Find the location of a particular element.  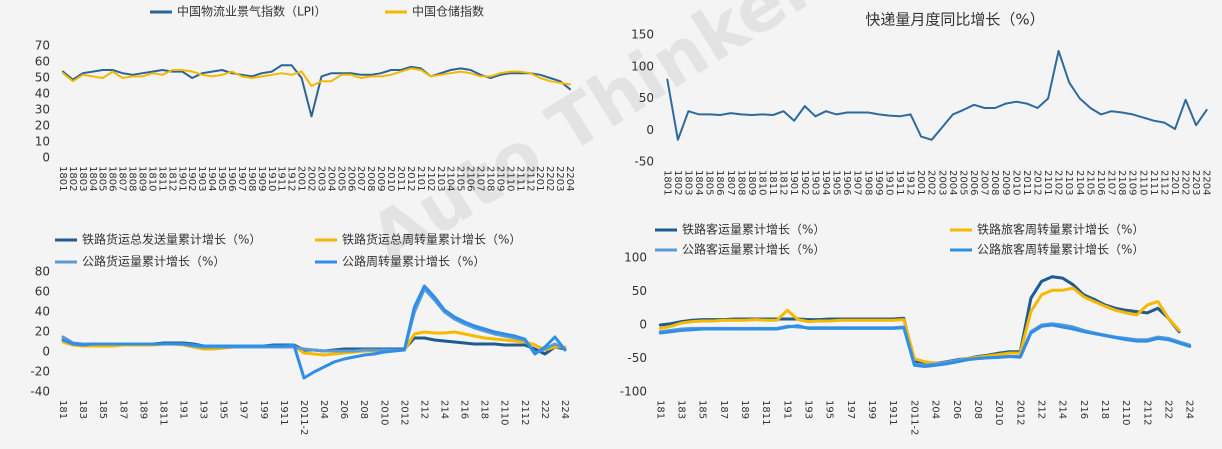

x-tick-label: 214 is located at coordinates (444, 409).